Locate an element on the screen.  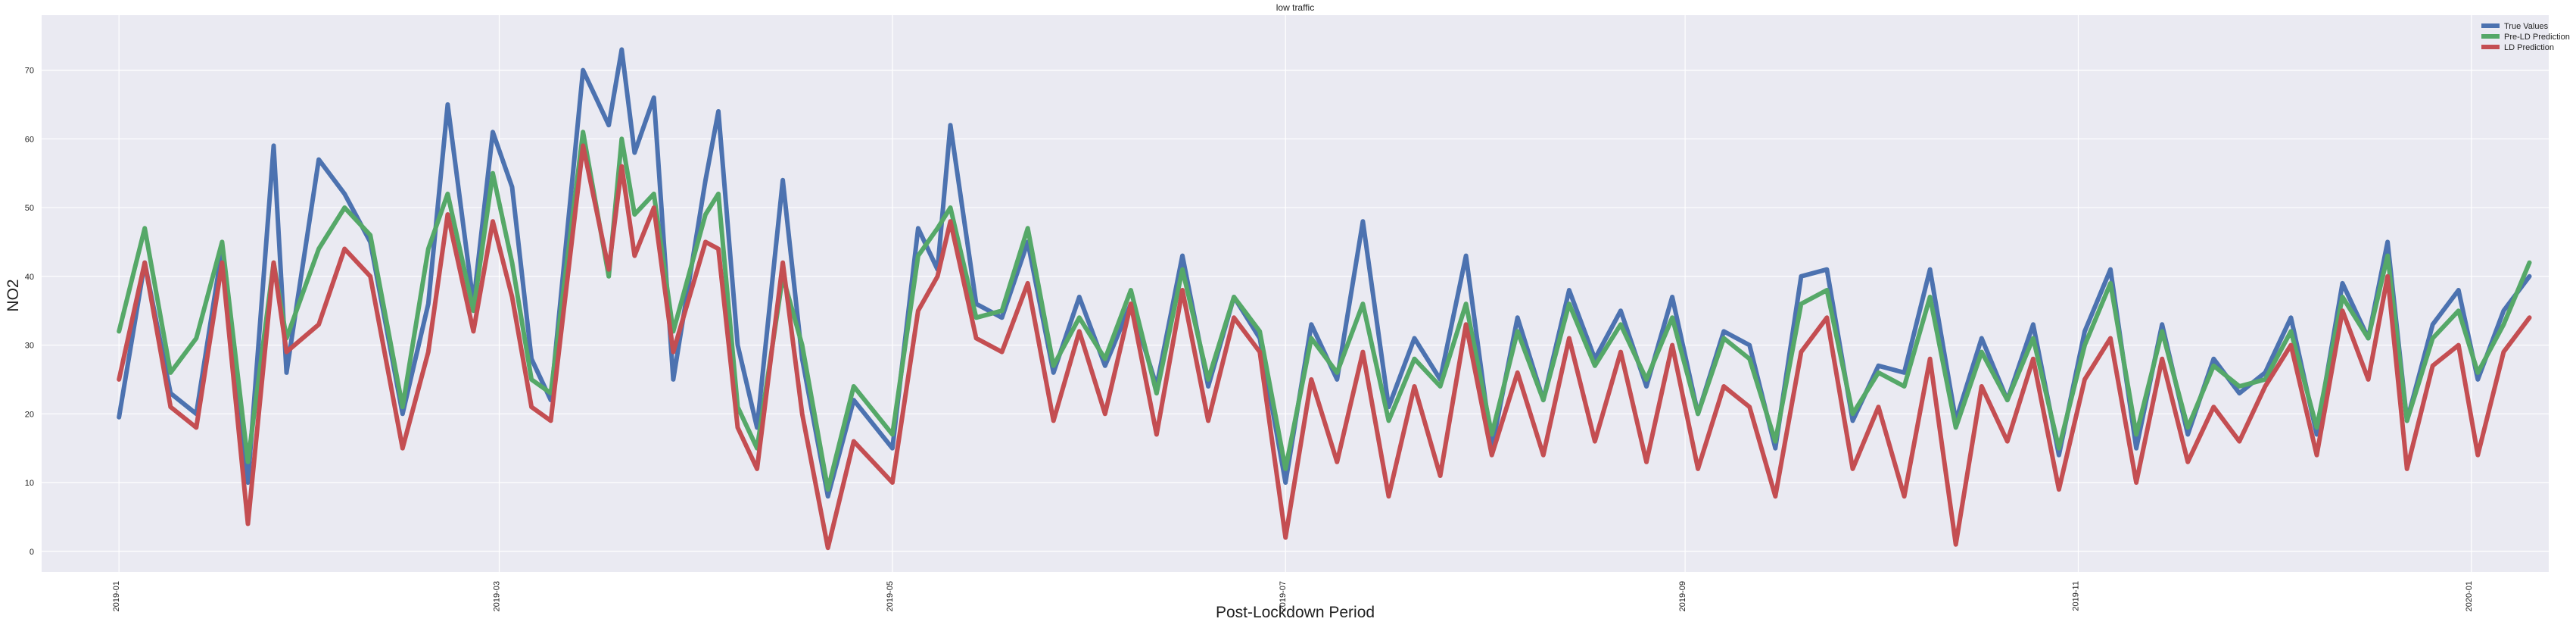
y-tick-label: 70 is located at coordinates (29, 71).